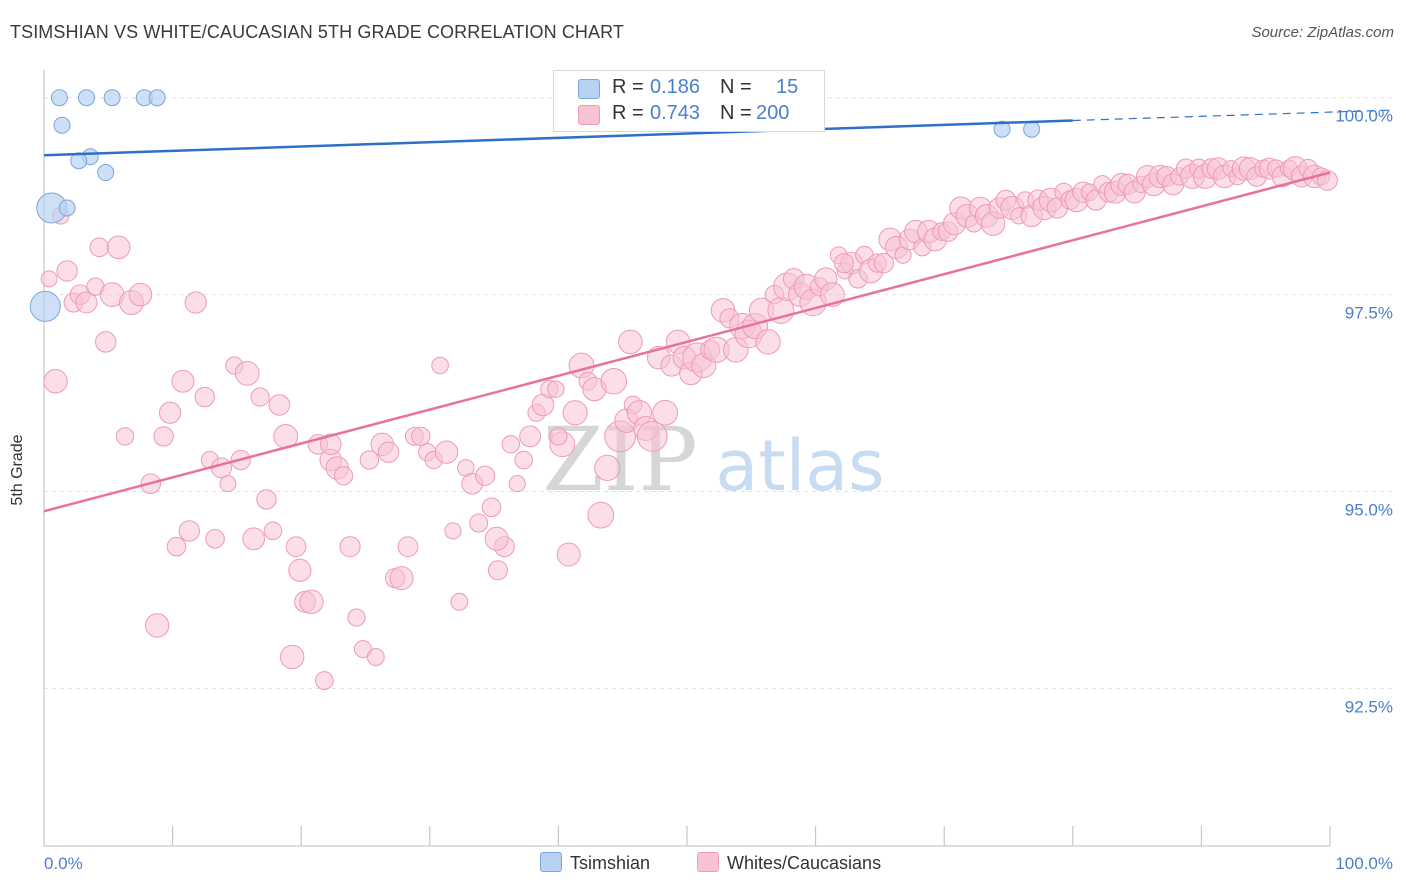 This screenshot has width=1406, height=892. What do you see at coordinates (558, 138) in the screenshot?
I see `tsimshian-trend-line` at bounding box center [558, 138].